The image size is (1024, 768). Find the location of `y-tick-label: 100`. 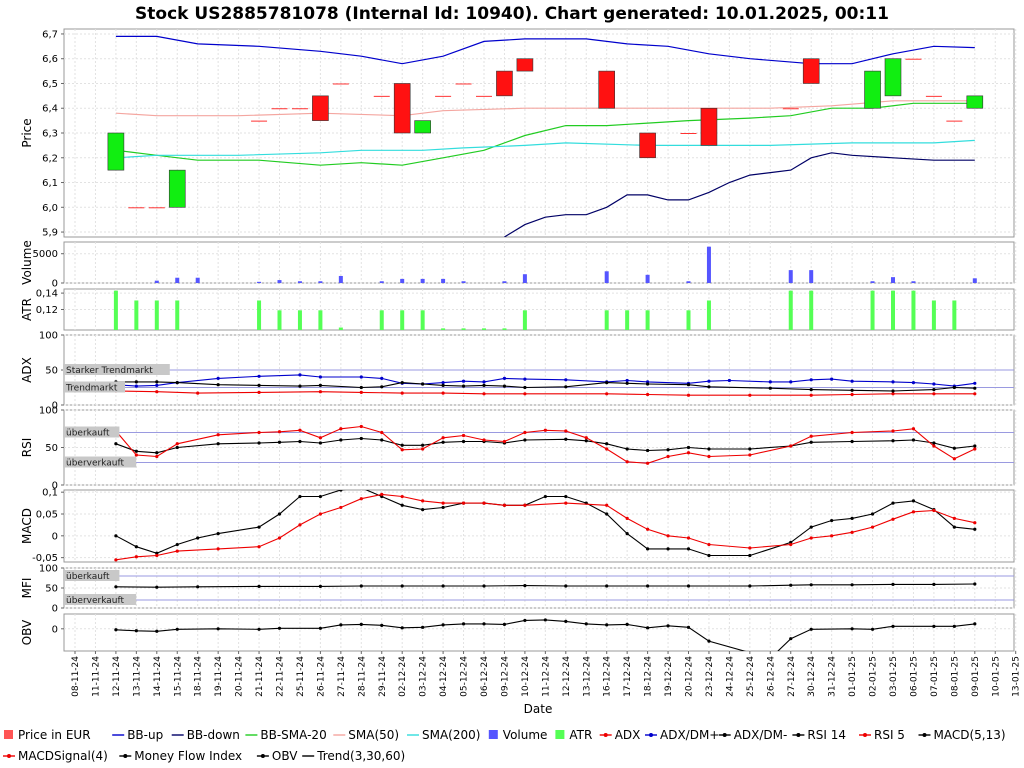

y-tick-label: 100 is located at coordinates (48, 411).